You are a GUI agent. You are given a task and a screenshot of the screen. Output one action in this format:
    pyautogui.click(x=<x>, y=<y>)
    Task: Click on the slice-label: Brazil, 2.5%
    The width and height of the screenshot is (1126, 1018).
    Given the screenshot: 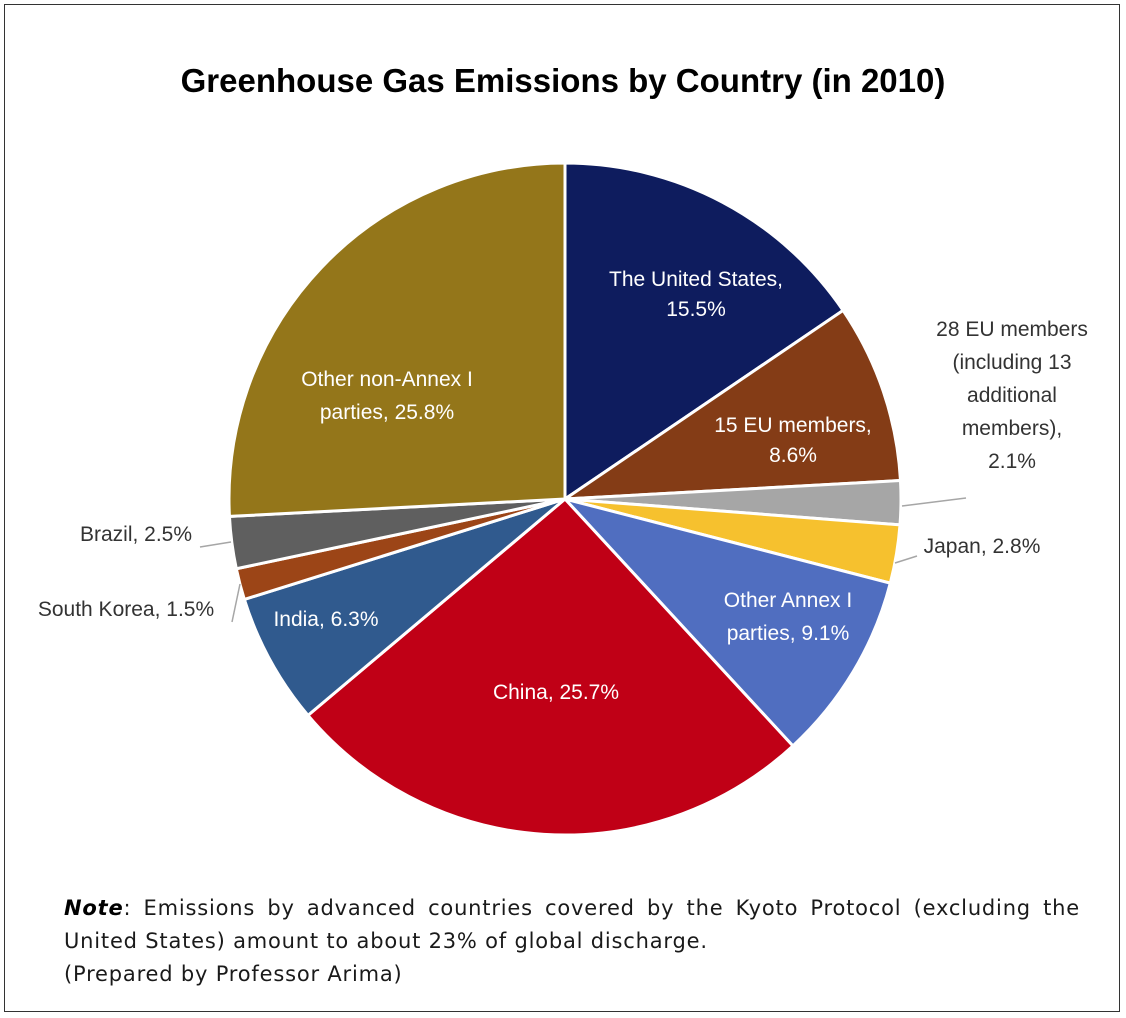 What is the action you would take?
    pyautogui.click(x=136, y=534)
    